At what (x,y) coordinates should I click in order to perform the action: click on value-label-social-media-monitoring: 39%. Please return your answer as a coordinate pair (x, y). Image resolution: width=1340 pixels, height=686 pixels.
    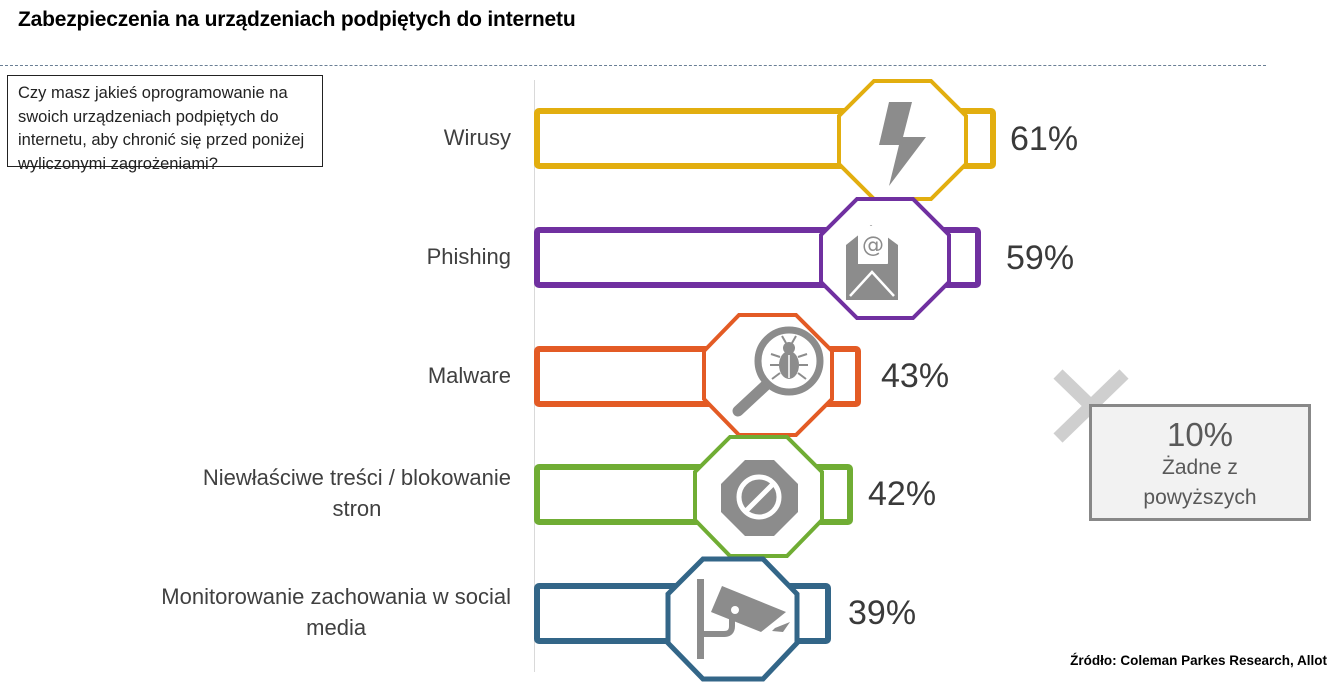
    Looking at the image, I should click on (882, 613).